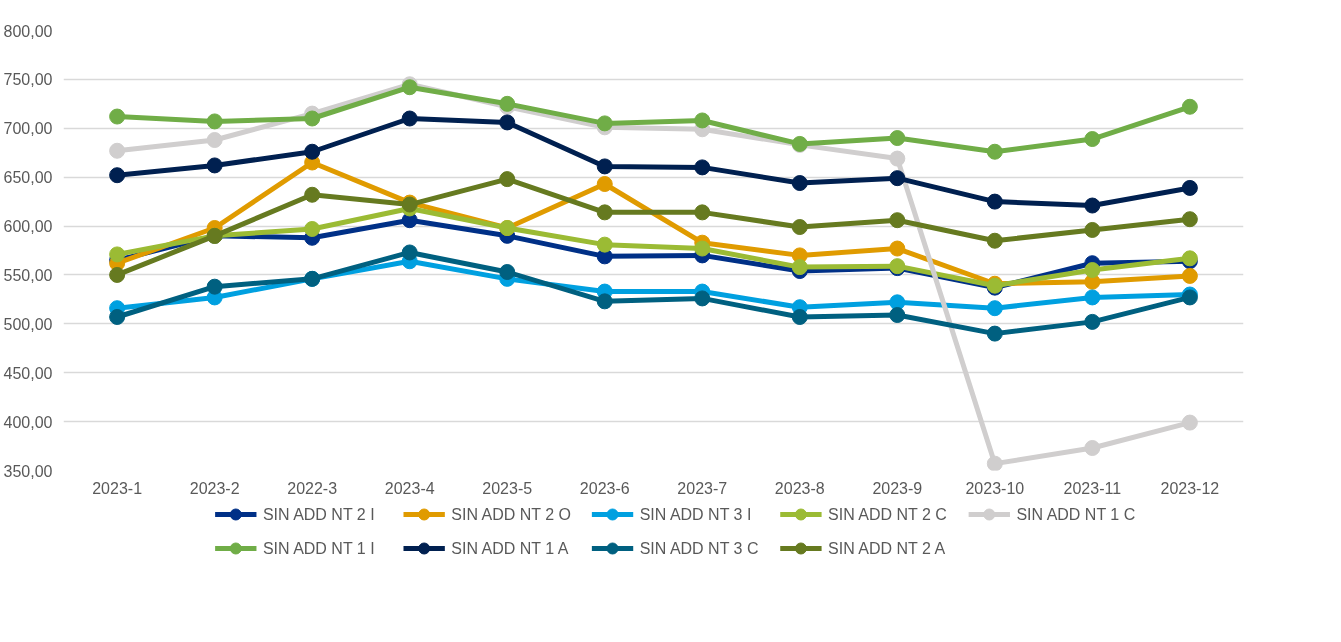 The height and width of the screenshot is (642, 1341). Describe the element at coordinates (28, 178) in the screenshot. I see `y-tick-label: 650,00` at that location.